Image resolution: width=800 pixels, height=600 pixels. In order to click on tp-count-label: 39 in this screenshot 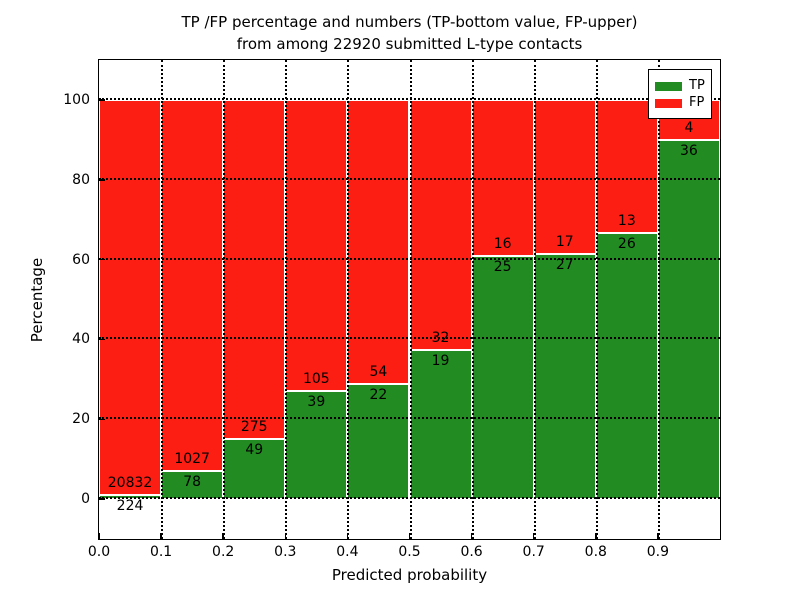, I will do `click(316, 401)`.